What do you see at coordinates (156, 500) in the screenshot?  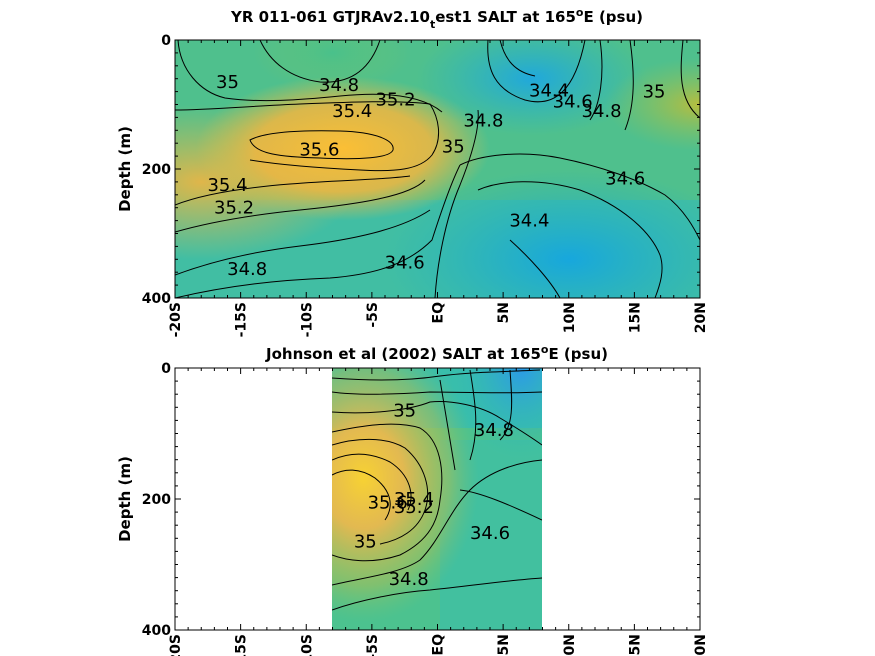 I see `bottom-y-tick-label: 200` at bounding box center [156, 500].